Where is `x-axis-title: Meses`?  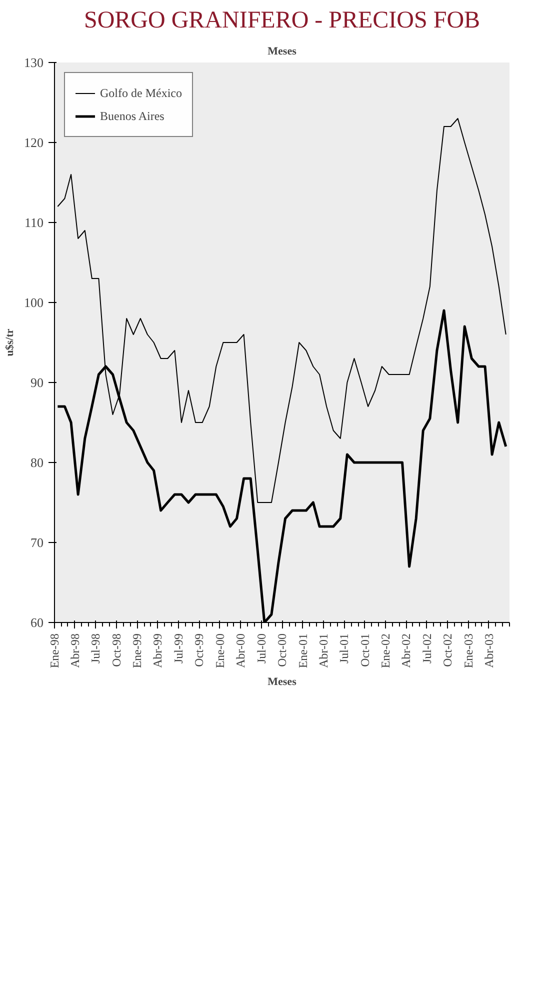
x-axis-title: Meses is located at coordinates (283, 52).